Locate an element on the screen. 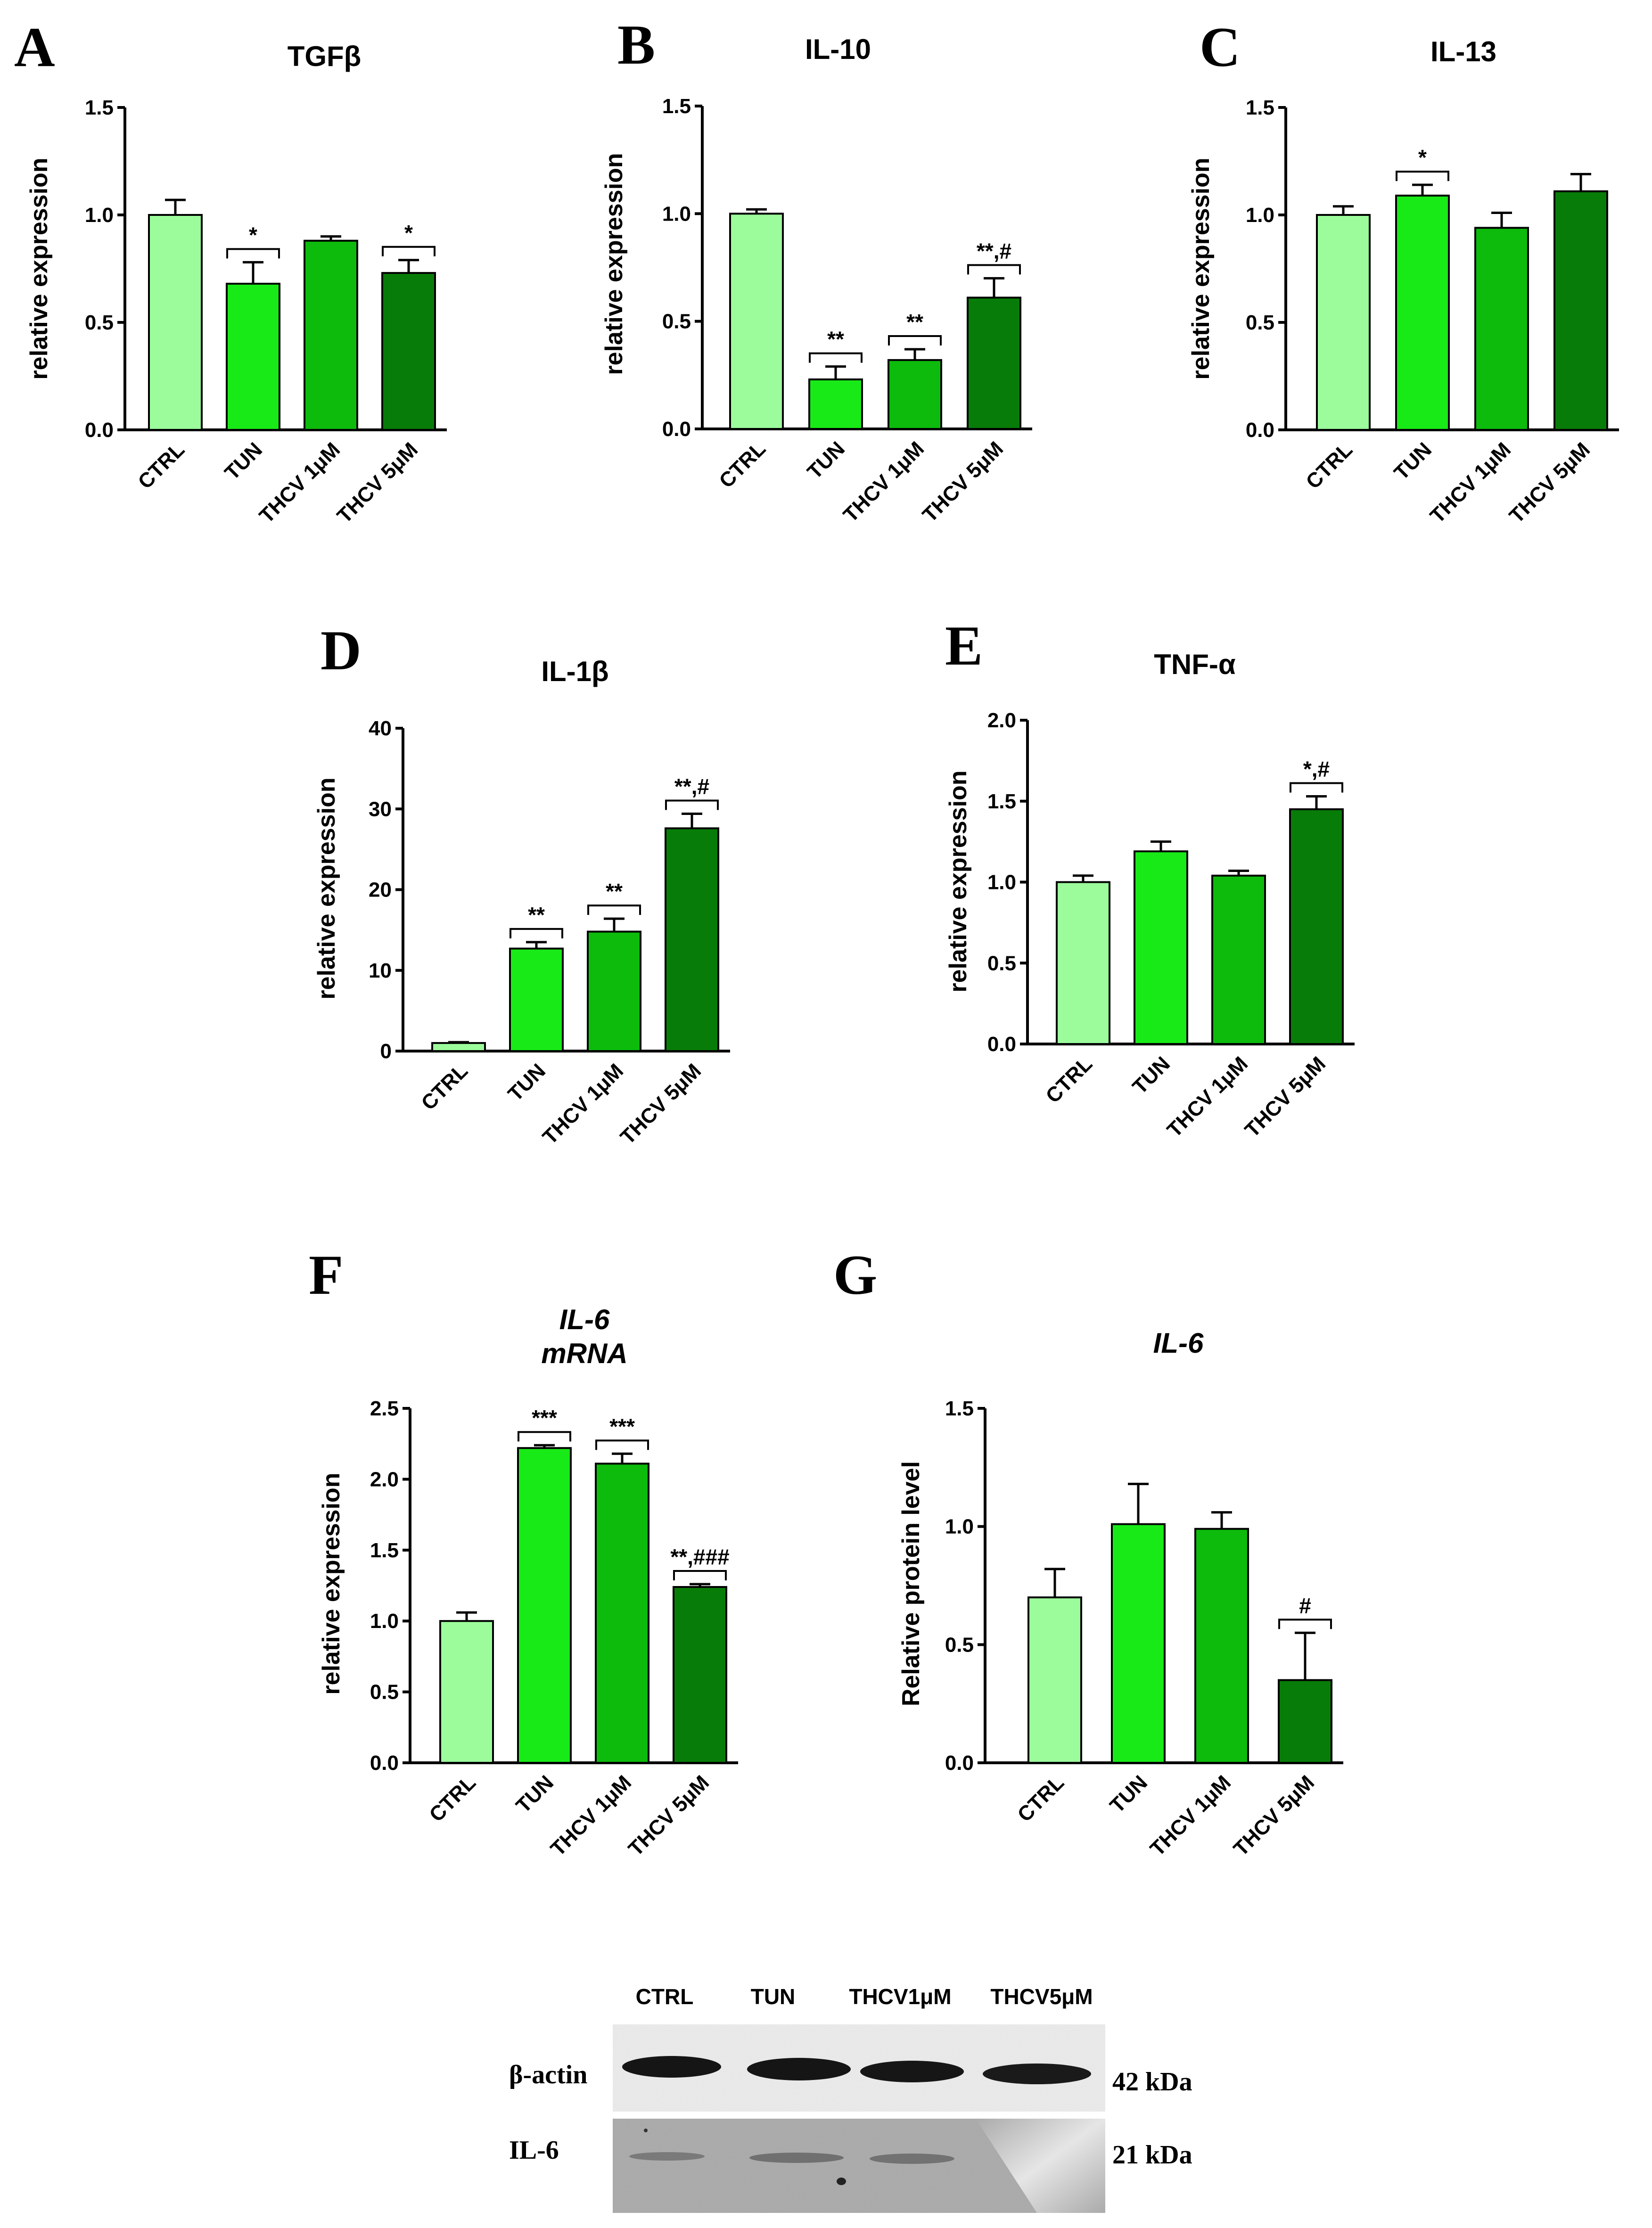 Image resolution: width=1652 pixels, height=2228 pixels. blot-lane-label: THCV1μM is located at coordinates (900, 1996).